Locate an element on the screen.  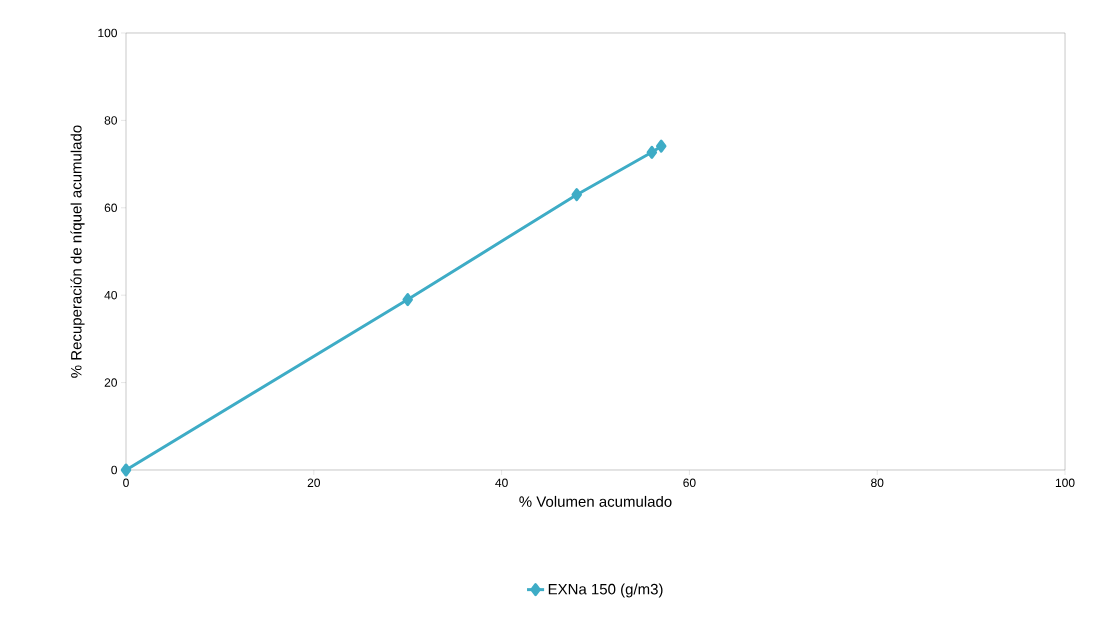
y-tick-label: 40 is located at coordinates (111, 295).